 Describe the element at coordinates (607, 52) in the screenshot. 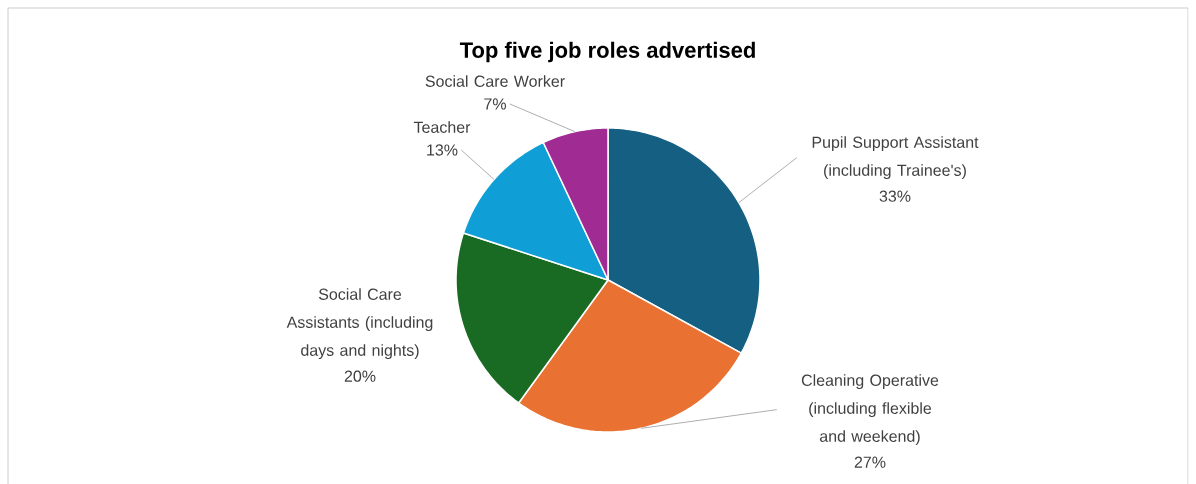

I see `chart-title: Top five job roles advertised` at that location.